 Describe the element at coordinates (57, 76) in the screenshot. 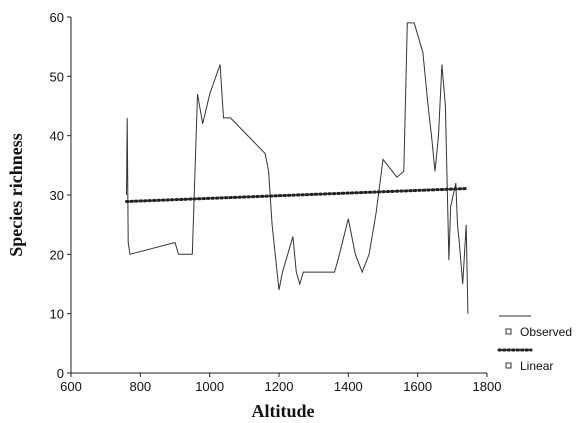

I see `y-tick-label: 50` at that location.